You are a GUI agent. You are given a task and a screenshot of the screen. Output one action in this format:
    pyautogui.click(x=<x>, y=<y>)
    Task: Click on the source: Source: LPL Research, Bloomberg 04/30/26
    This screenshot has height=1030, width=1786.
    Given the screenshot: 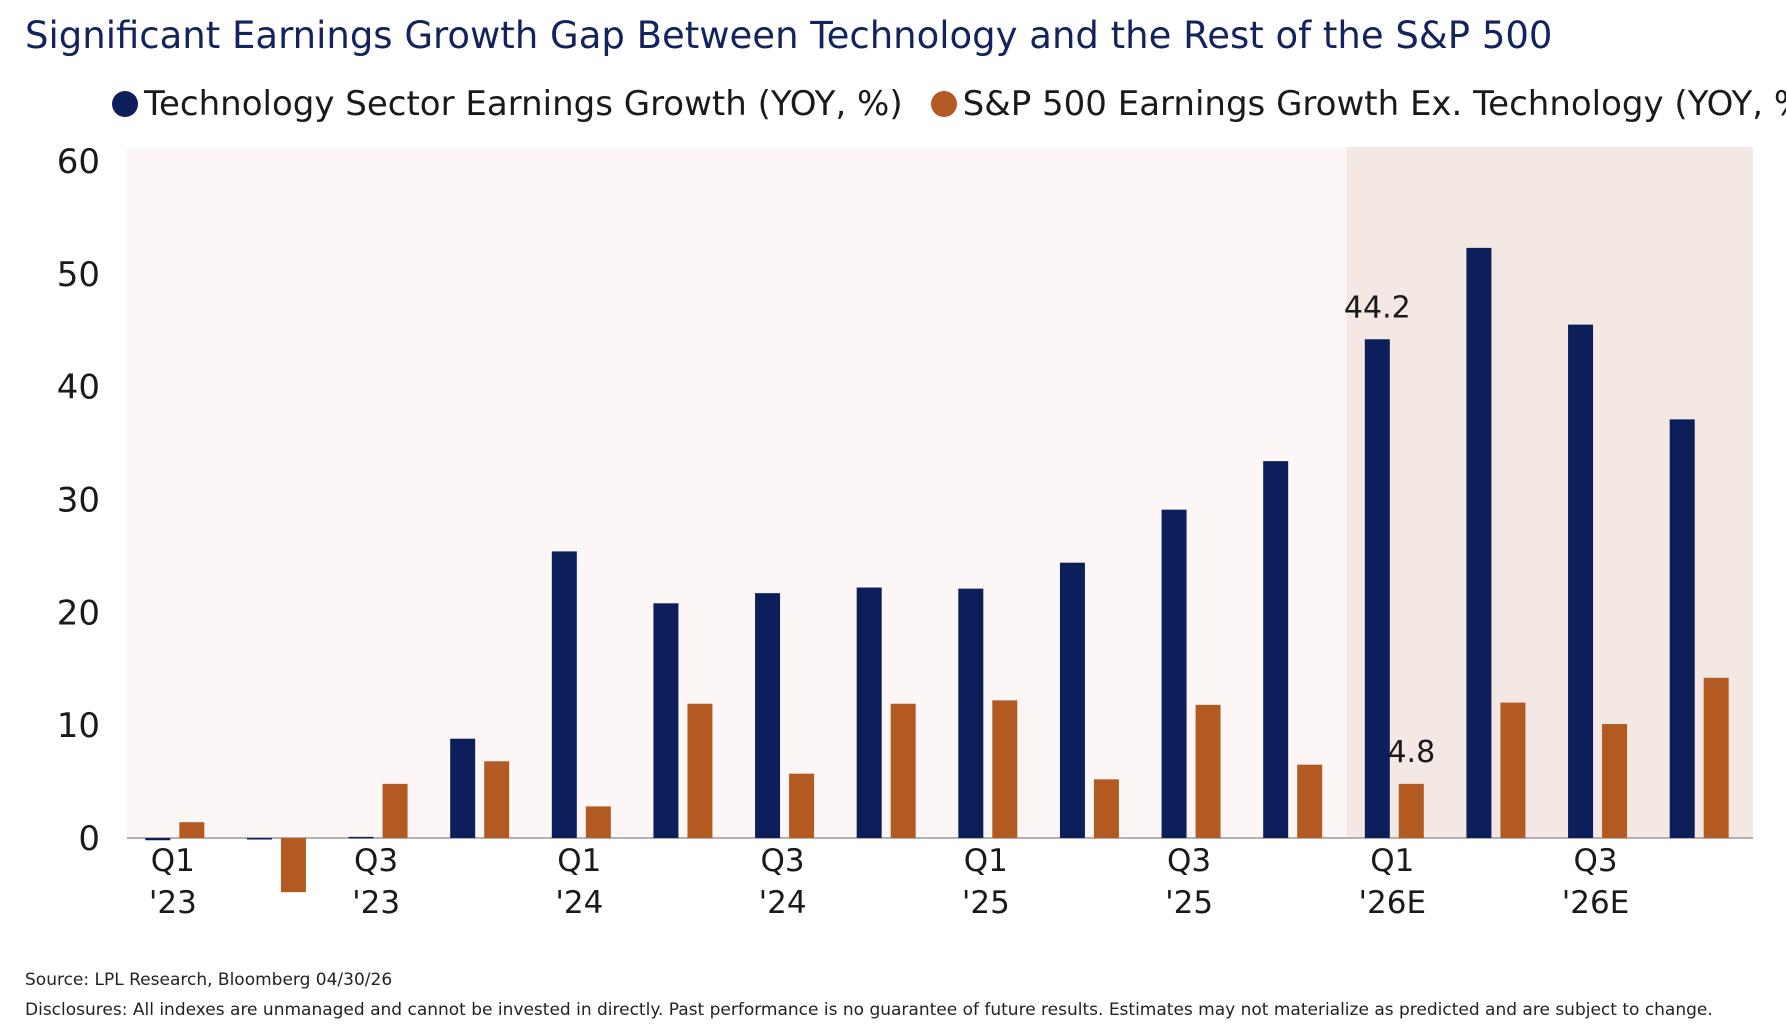 What is the action you would take?
    pyautogui.click(x=209, y=980)
    